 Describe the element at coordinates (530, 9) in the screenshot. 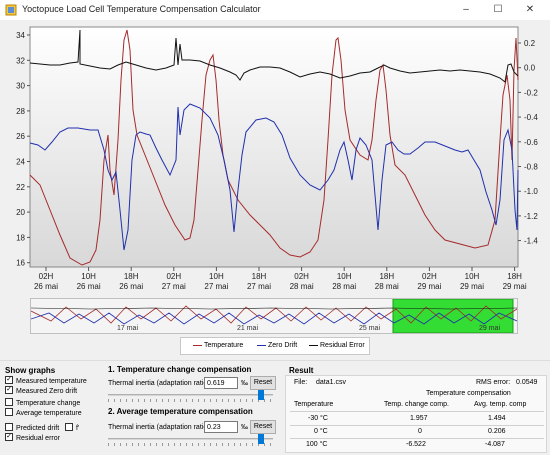

I see `close-button: ✕` at that location.